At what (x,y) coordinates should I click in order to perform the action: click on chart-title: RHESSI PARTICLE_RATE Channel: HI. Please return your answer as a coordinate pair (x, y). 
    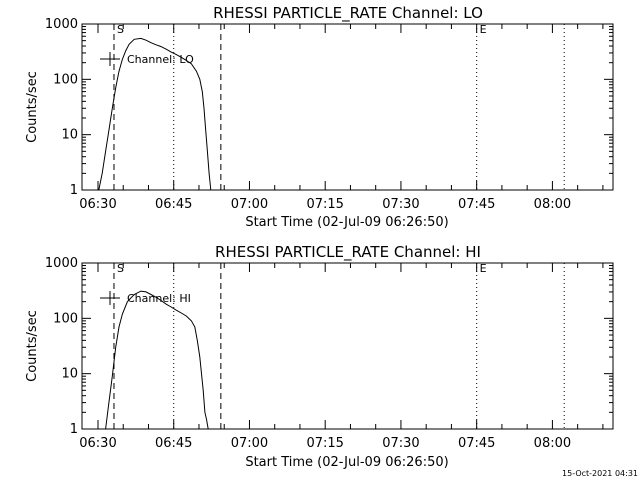
    Looking at the image, I should click on (348, 252).